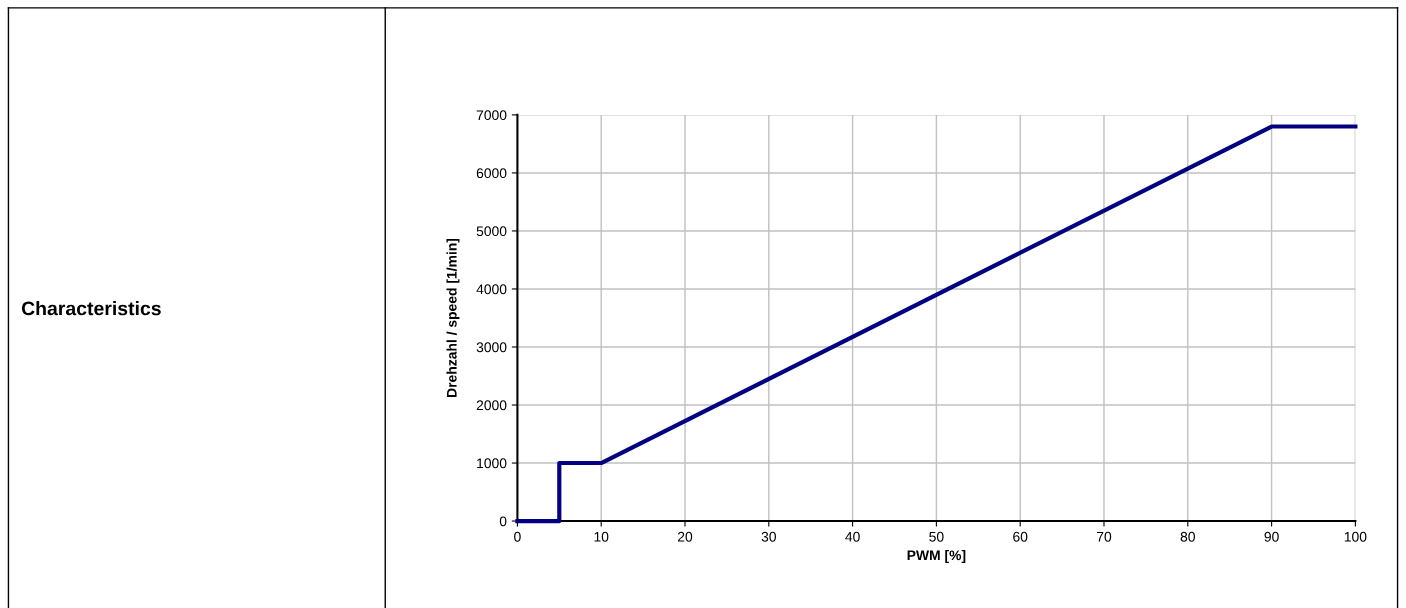  I want to click on y-tick-label: 0, so click(503, 521).